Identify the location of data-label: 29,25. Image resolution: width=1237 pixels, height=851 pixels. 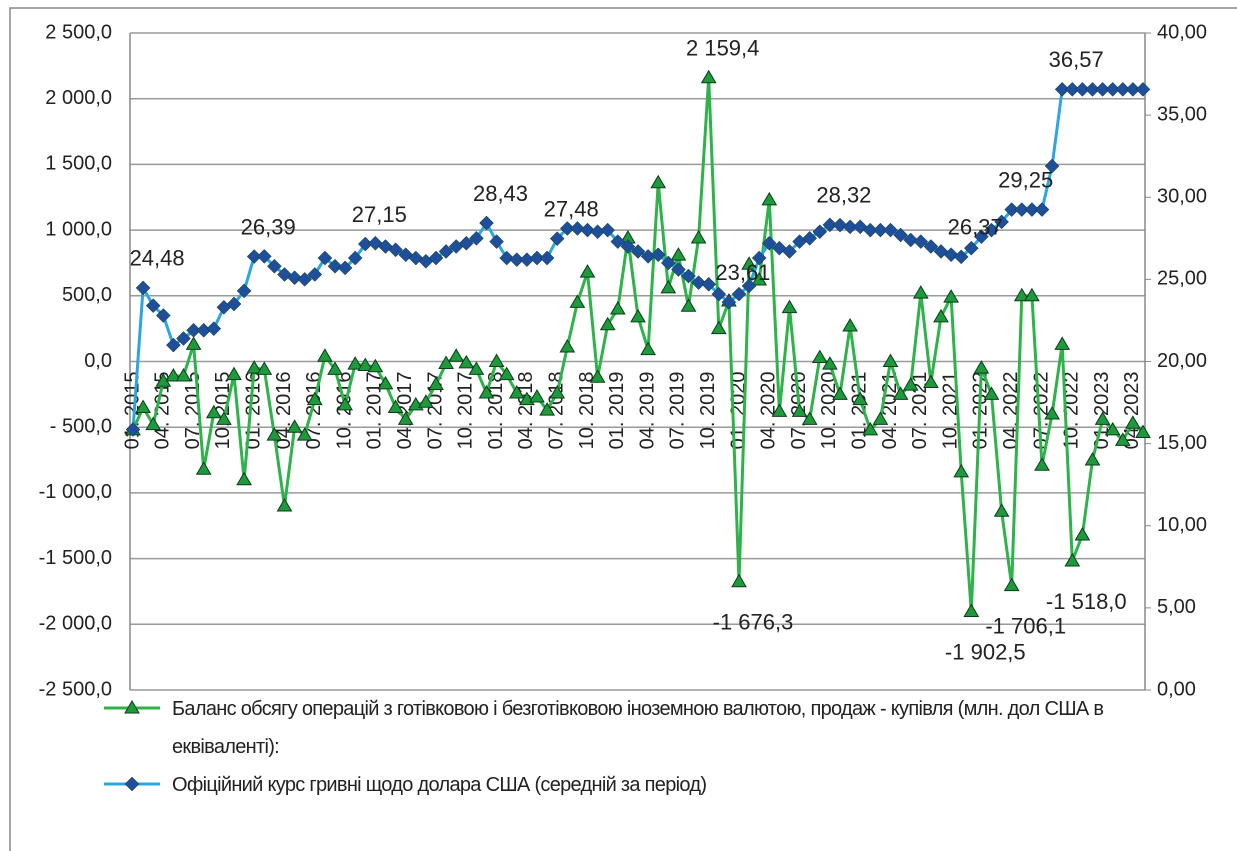
(1025, 179).